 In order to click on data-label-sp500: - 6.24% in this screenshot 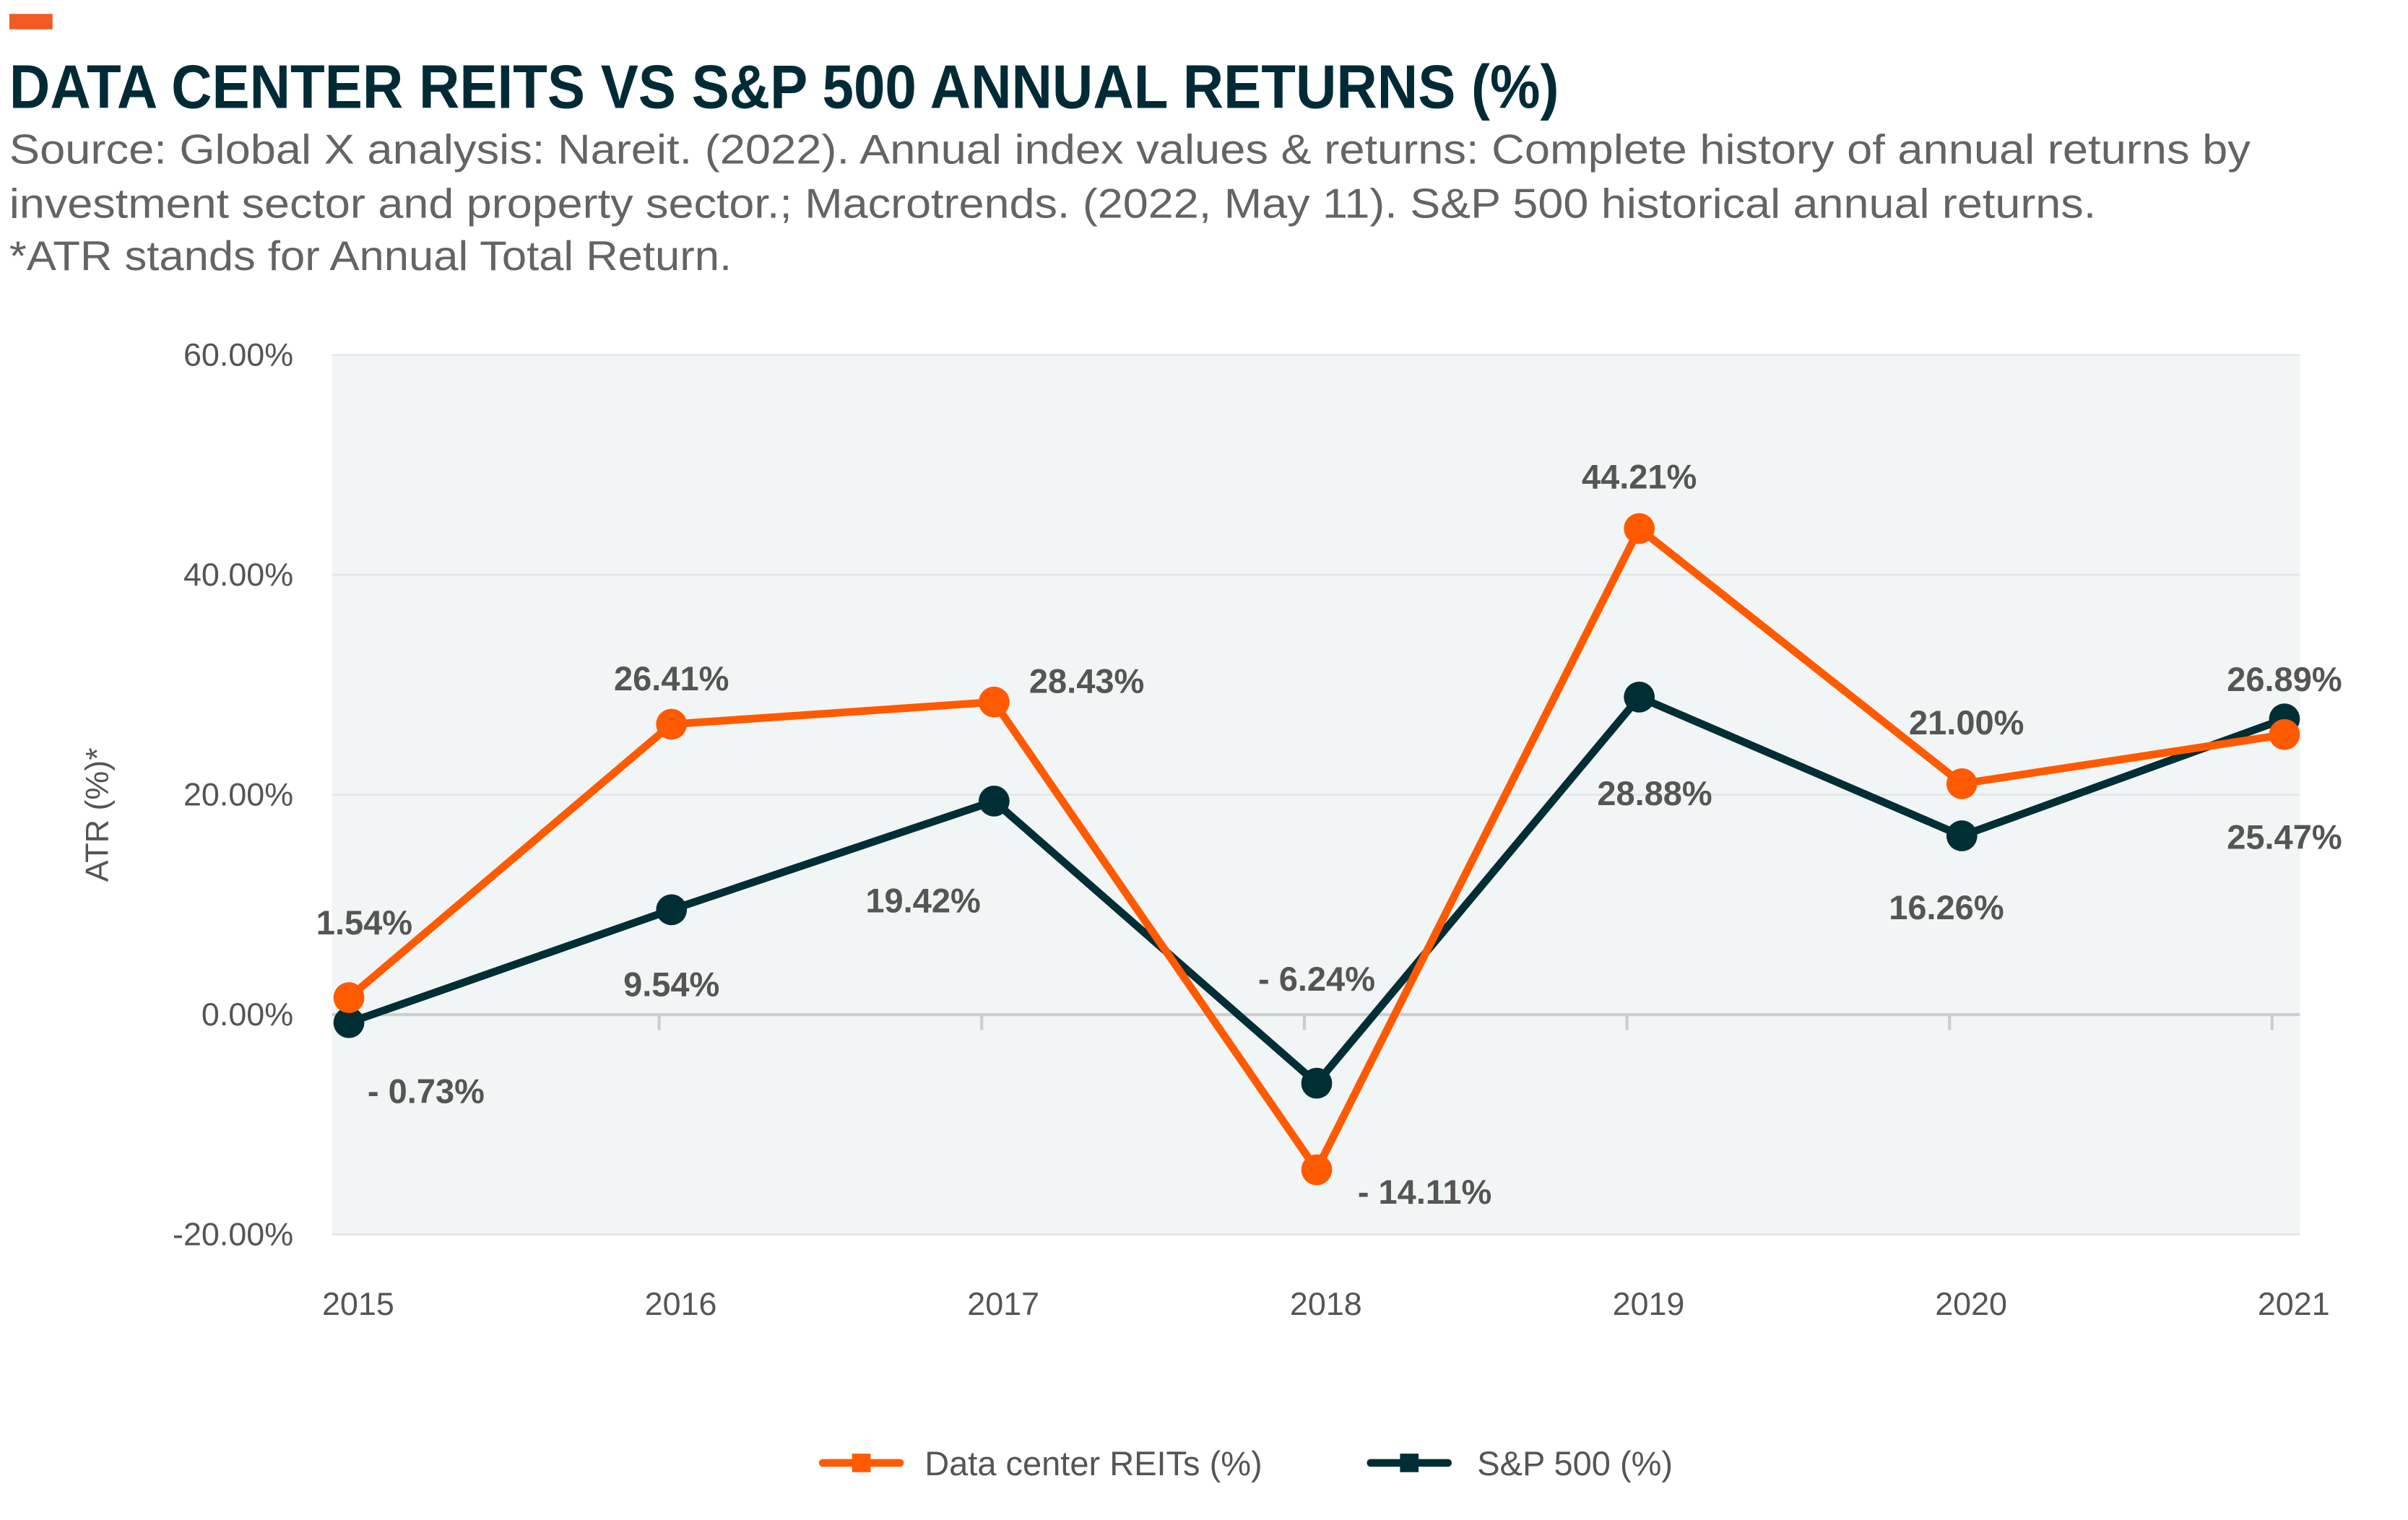, I will do `click(1316, 979)`.